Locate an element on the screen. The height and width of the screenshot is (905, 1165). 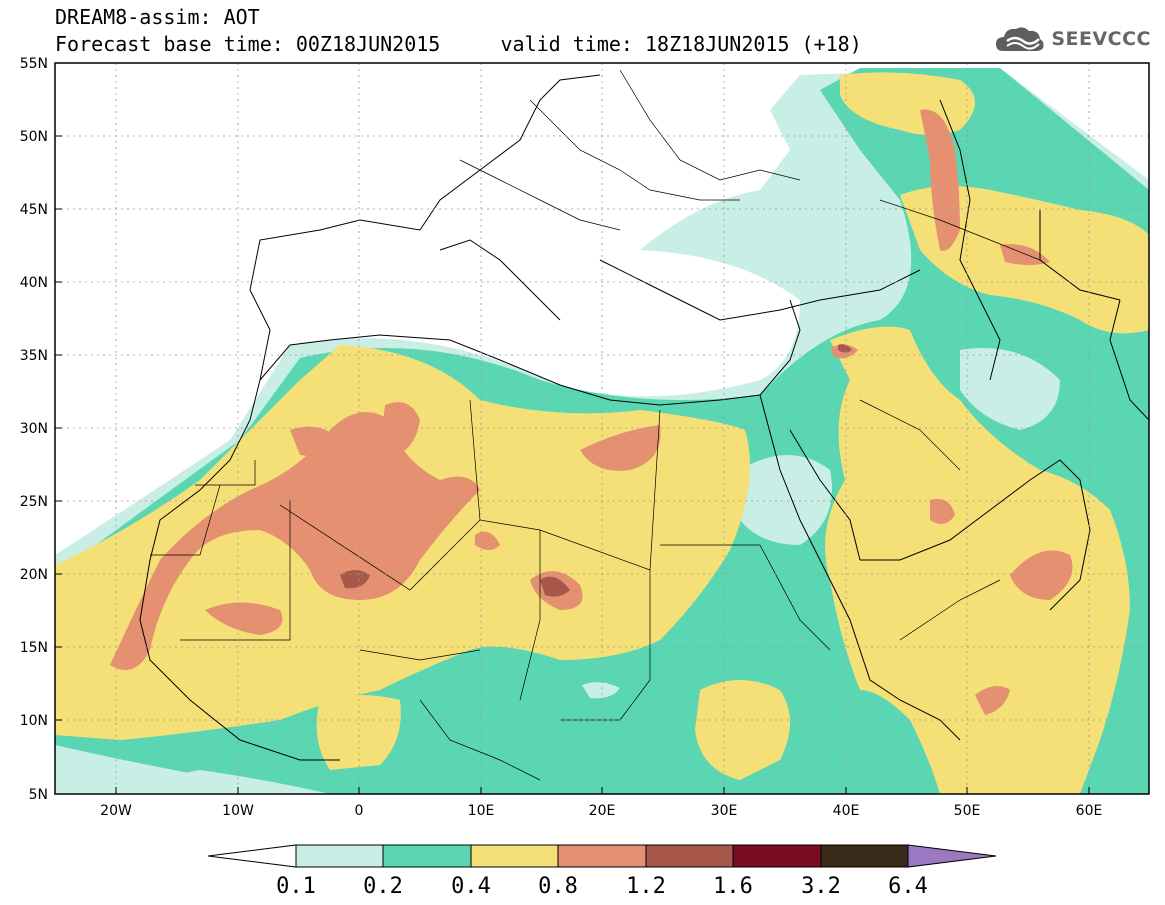
x-tick-label: 40E is located at coordinates (846, 811).